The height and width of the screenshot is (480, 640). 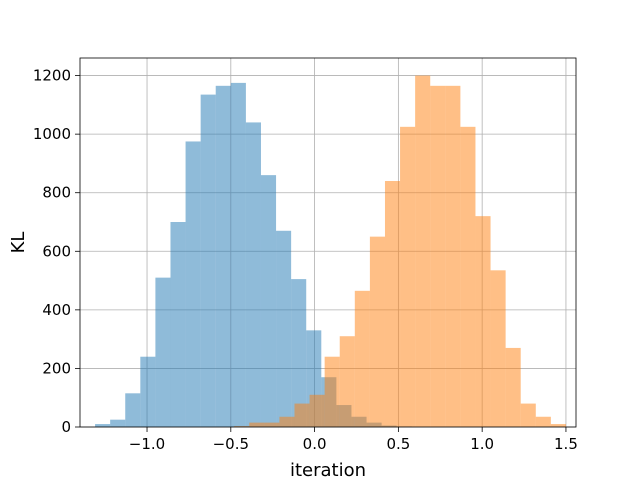 What do you see at coordinates (18, 243) in the screenshot?
I see `y-axis-label: KL` at bounding box center [18, 243].